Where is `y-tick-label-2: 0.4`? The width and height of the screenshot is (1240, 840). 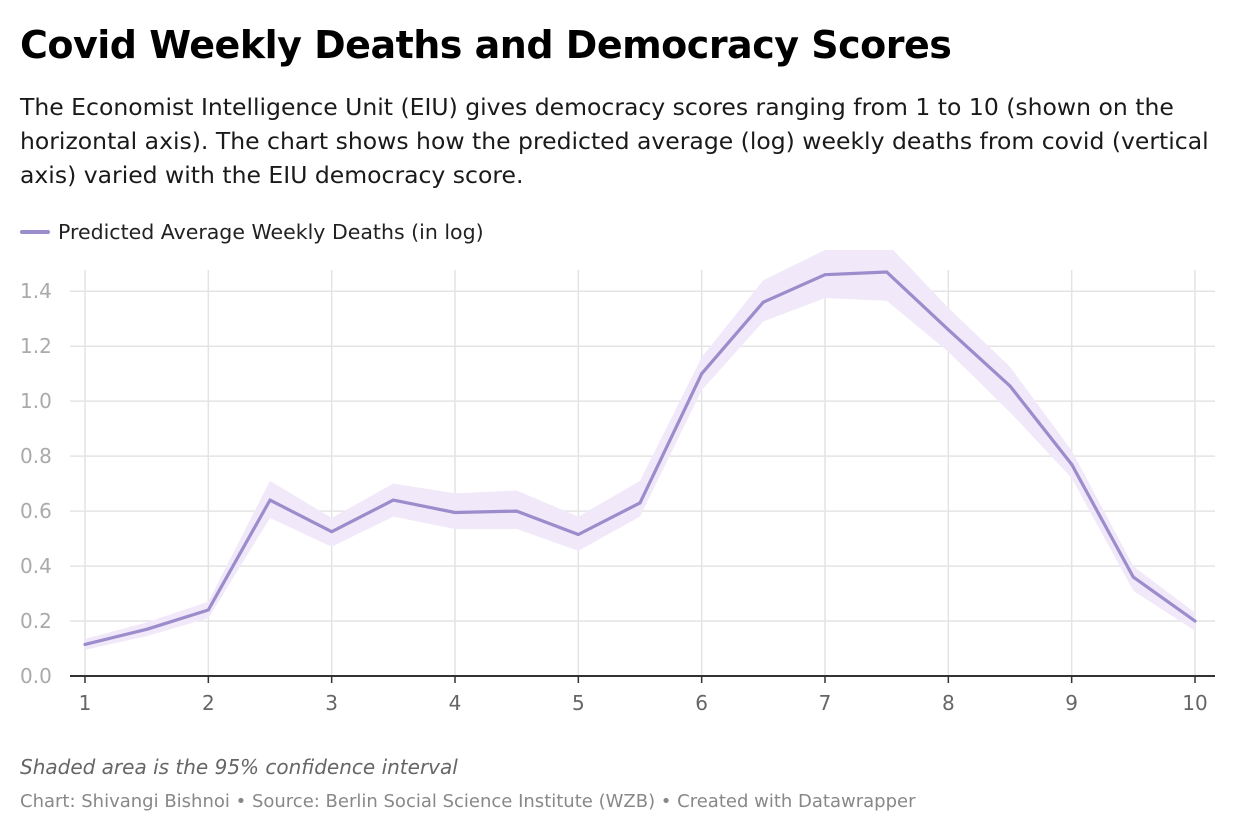 y-tick-label-2: 0.4 is located at coordinates (36, 566).